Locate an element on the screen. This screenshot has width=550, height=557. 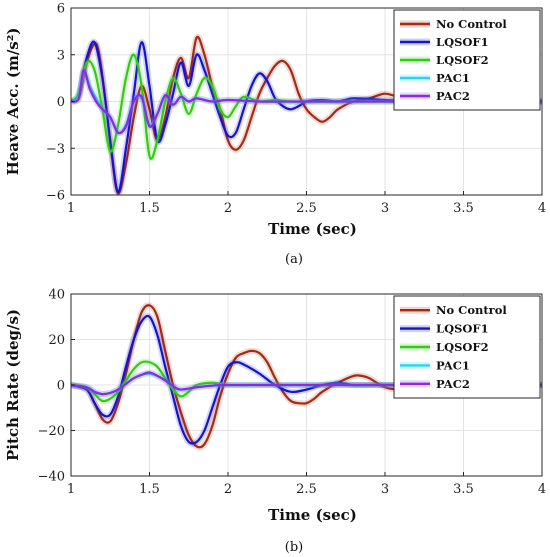
caption-a: (a) is located at coordinates (294, 259).